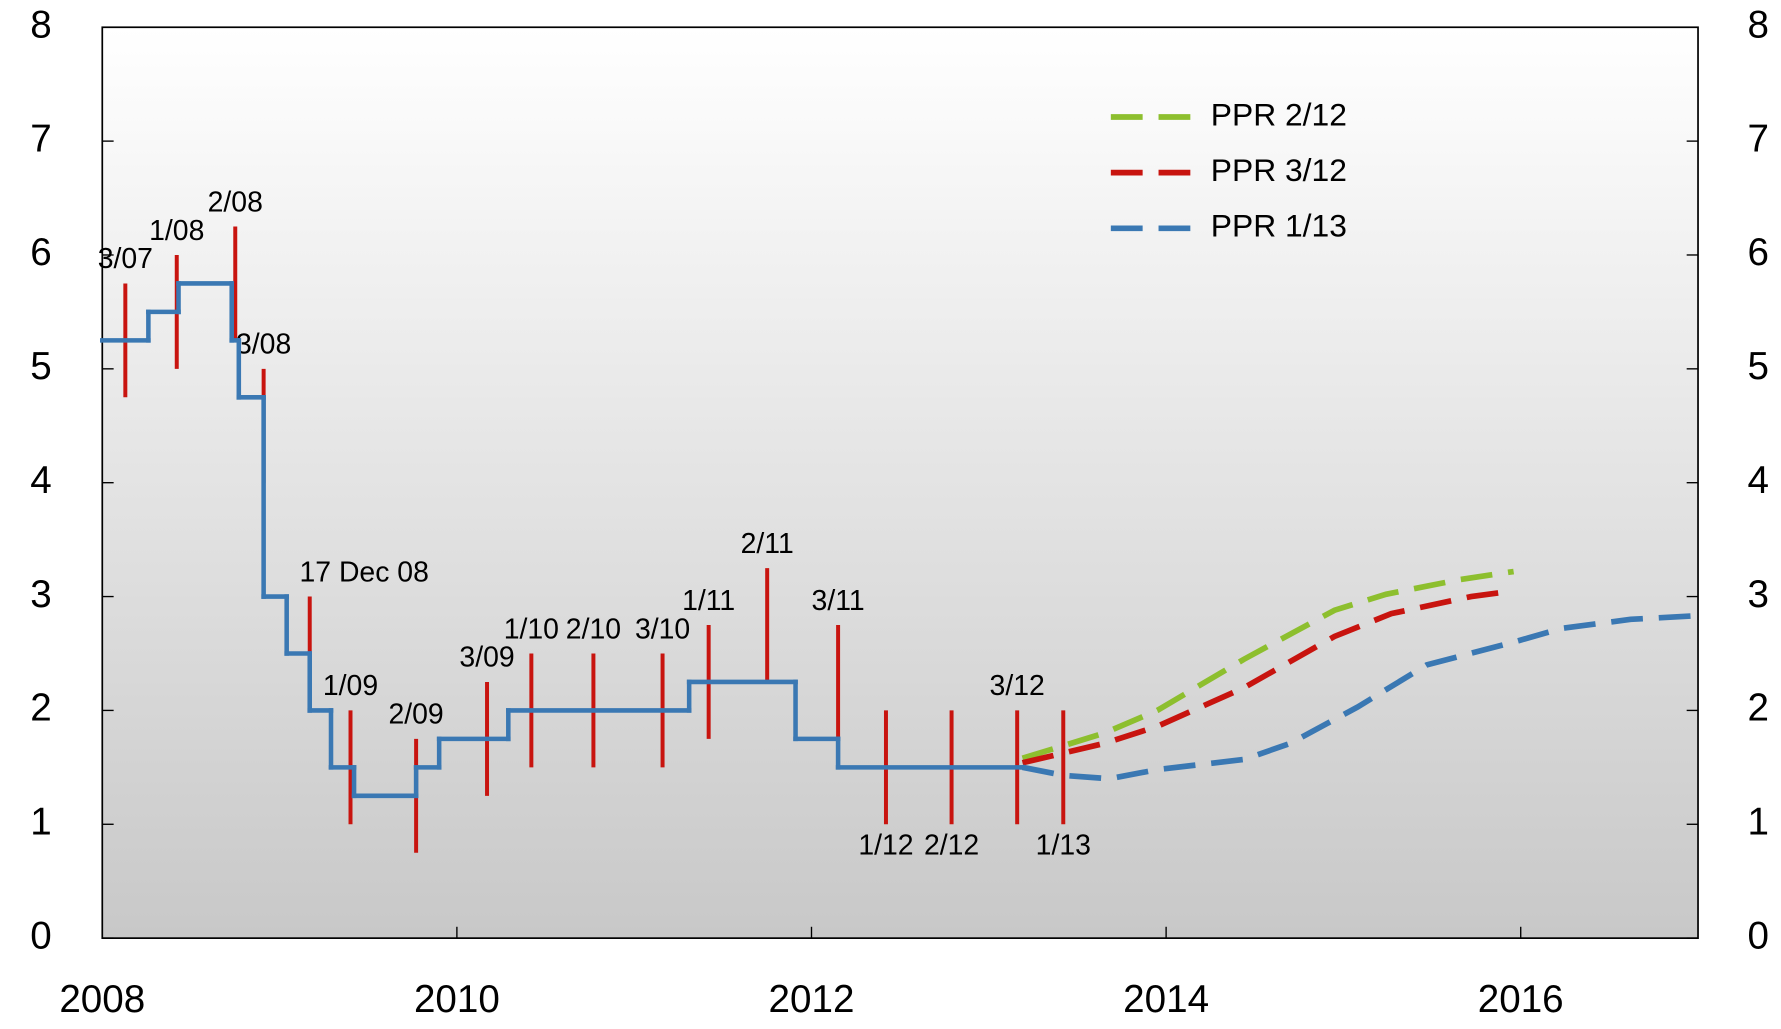 This screenshot has width=1781, height=1029. Describe the element at coordinates (102, 999) in the screenshot. I see `x-tick-label: 2008` at that location.